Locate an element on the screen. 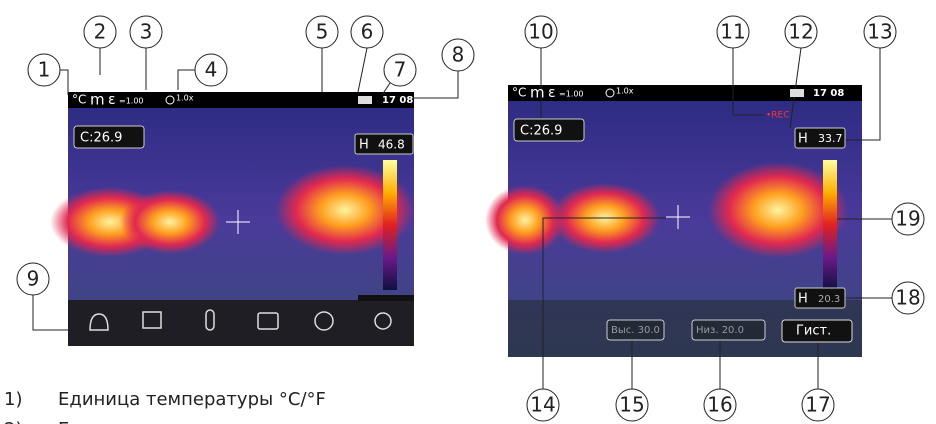  callout-number: 2 is located at coordinates (100, 32).